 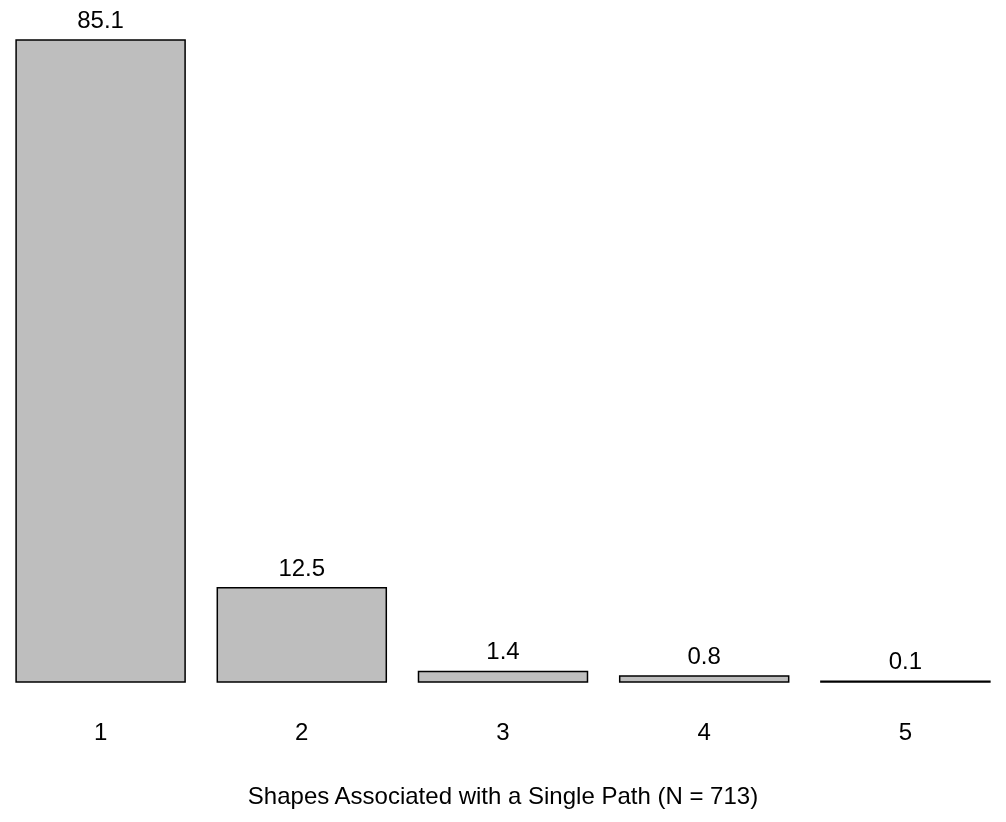 What do you see at coordinates (503, 732) in the screenshot?
I see `x-tick-label: 3` at bounding box center [503, 732].